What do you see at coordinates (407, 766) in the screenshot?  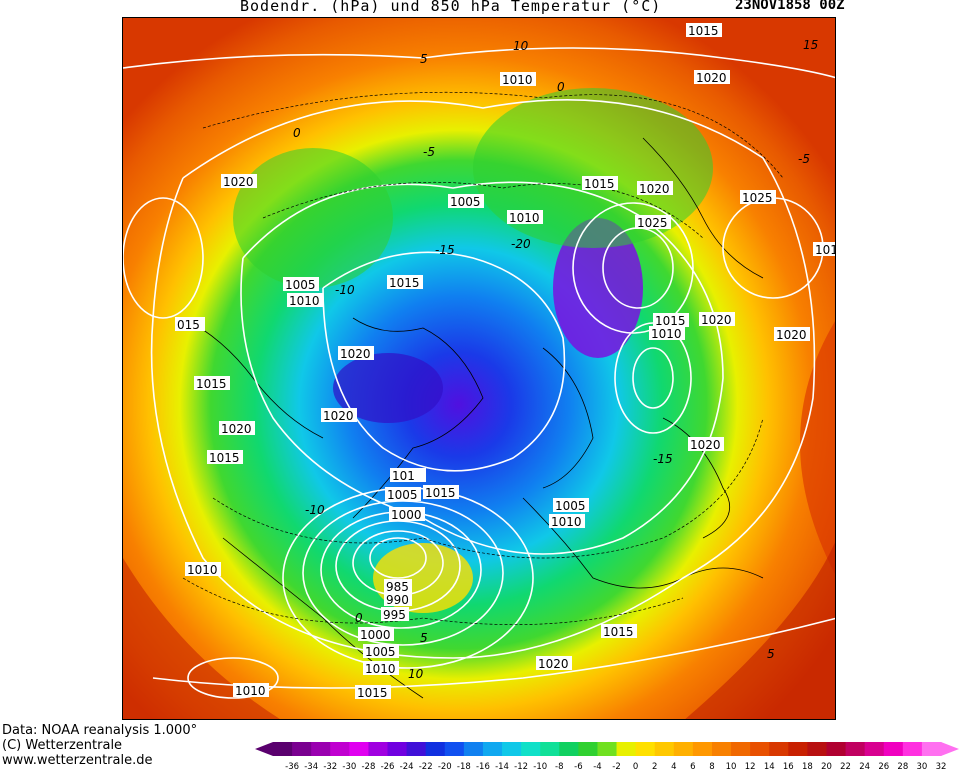 I see `colorbar-tick-label: -24` at bounding box center [407, 766].